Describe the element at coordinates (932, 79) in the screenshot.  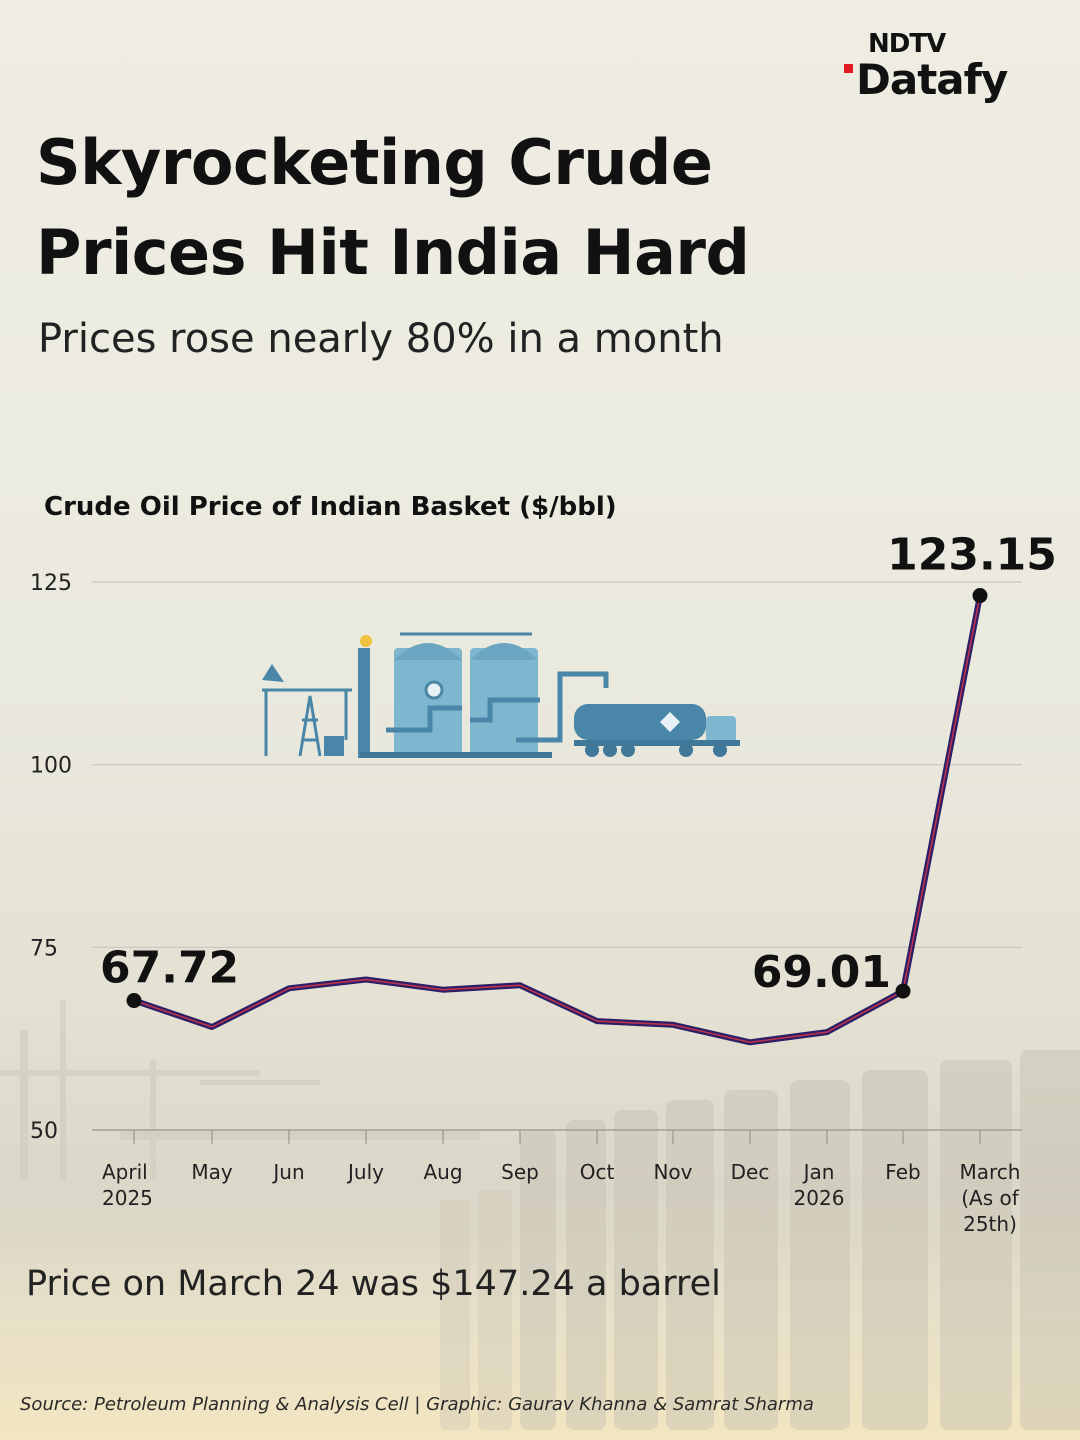
I see `logo-datafy-text: Datafy` at that location.